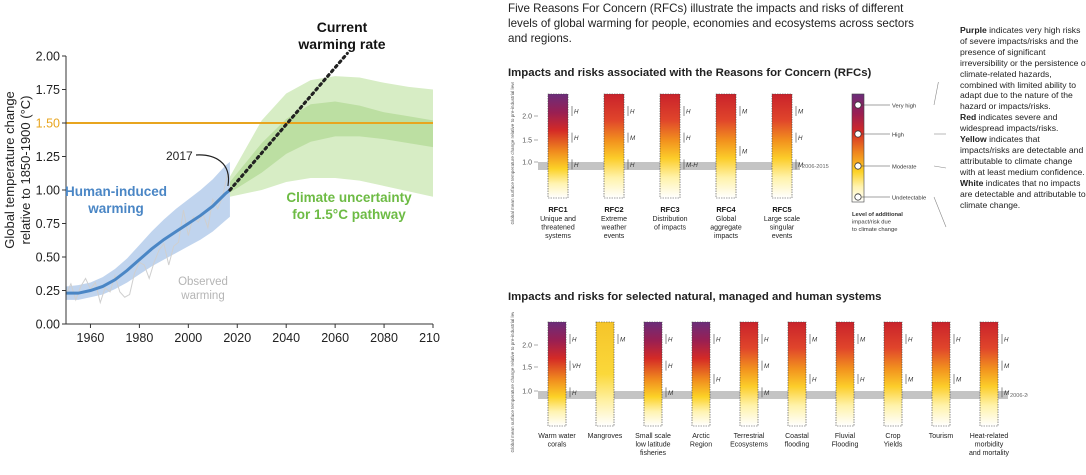 This screenshot has height=475, width=1086. What do you see at coordinates (48, 191) in the screenshot?
I see `y-tick-label: 1.00` at bounding box center [48, 191].